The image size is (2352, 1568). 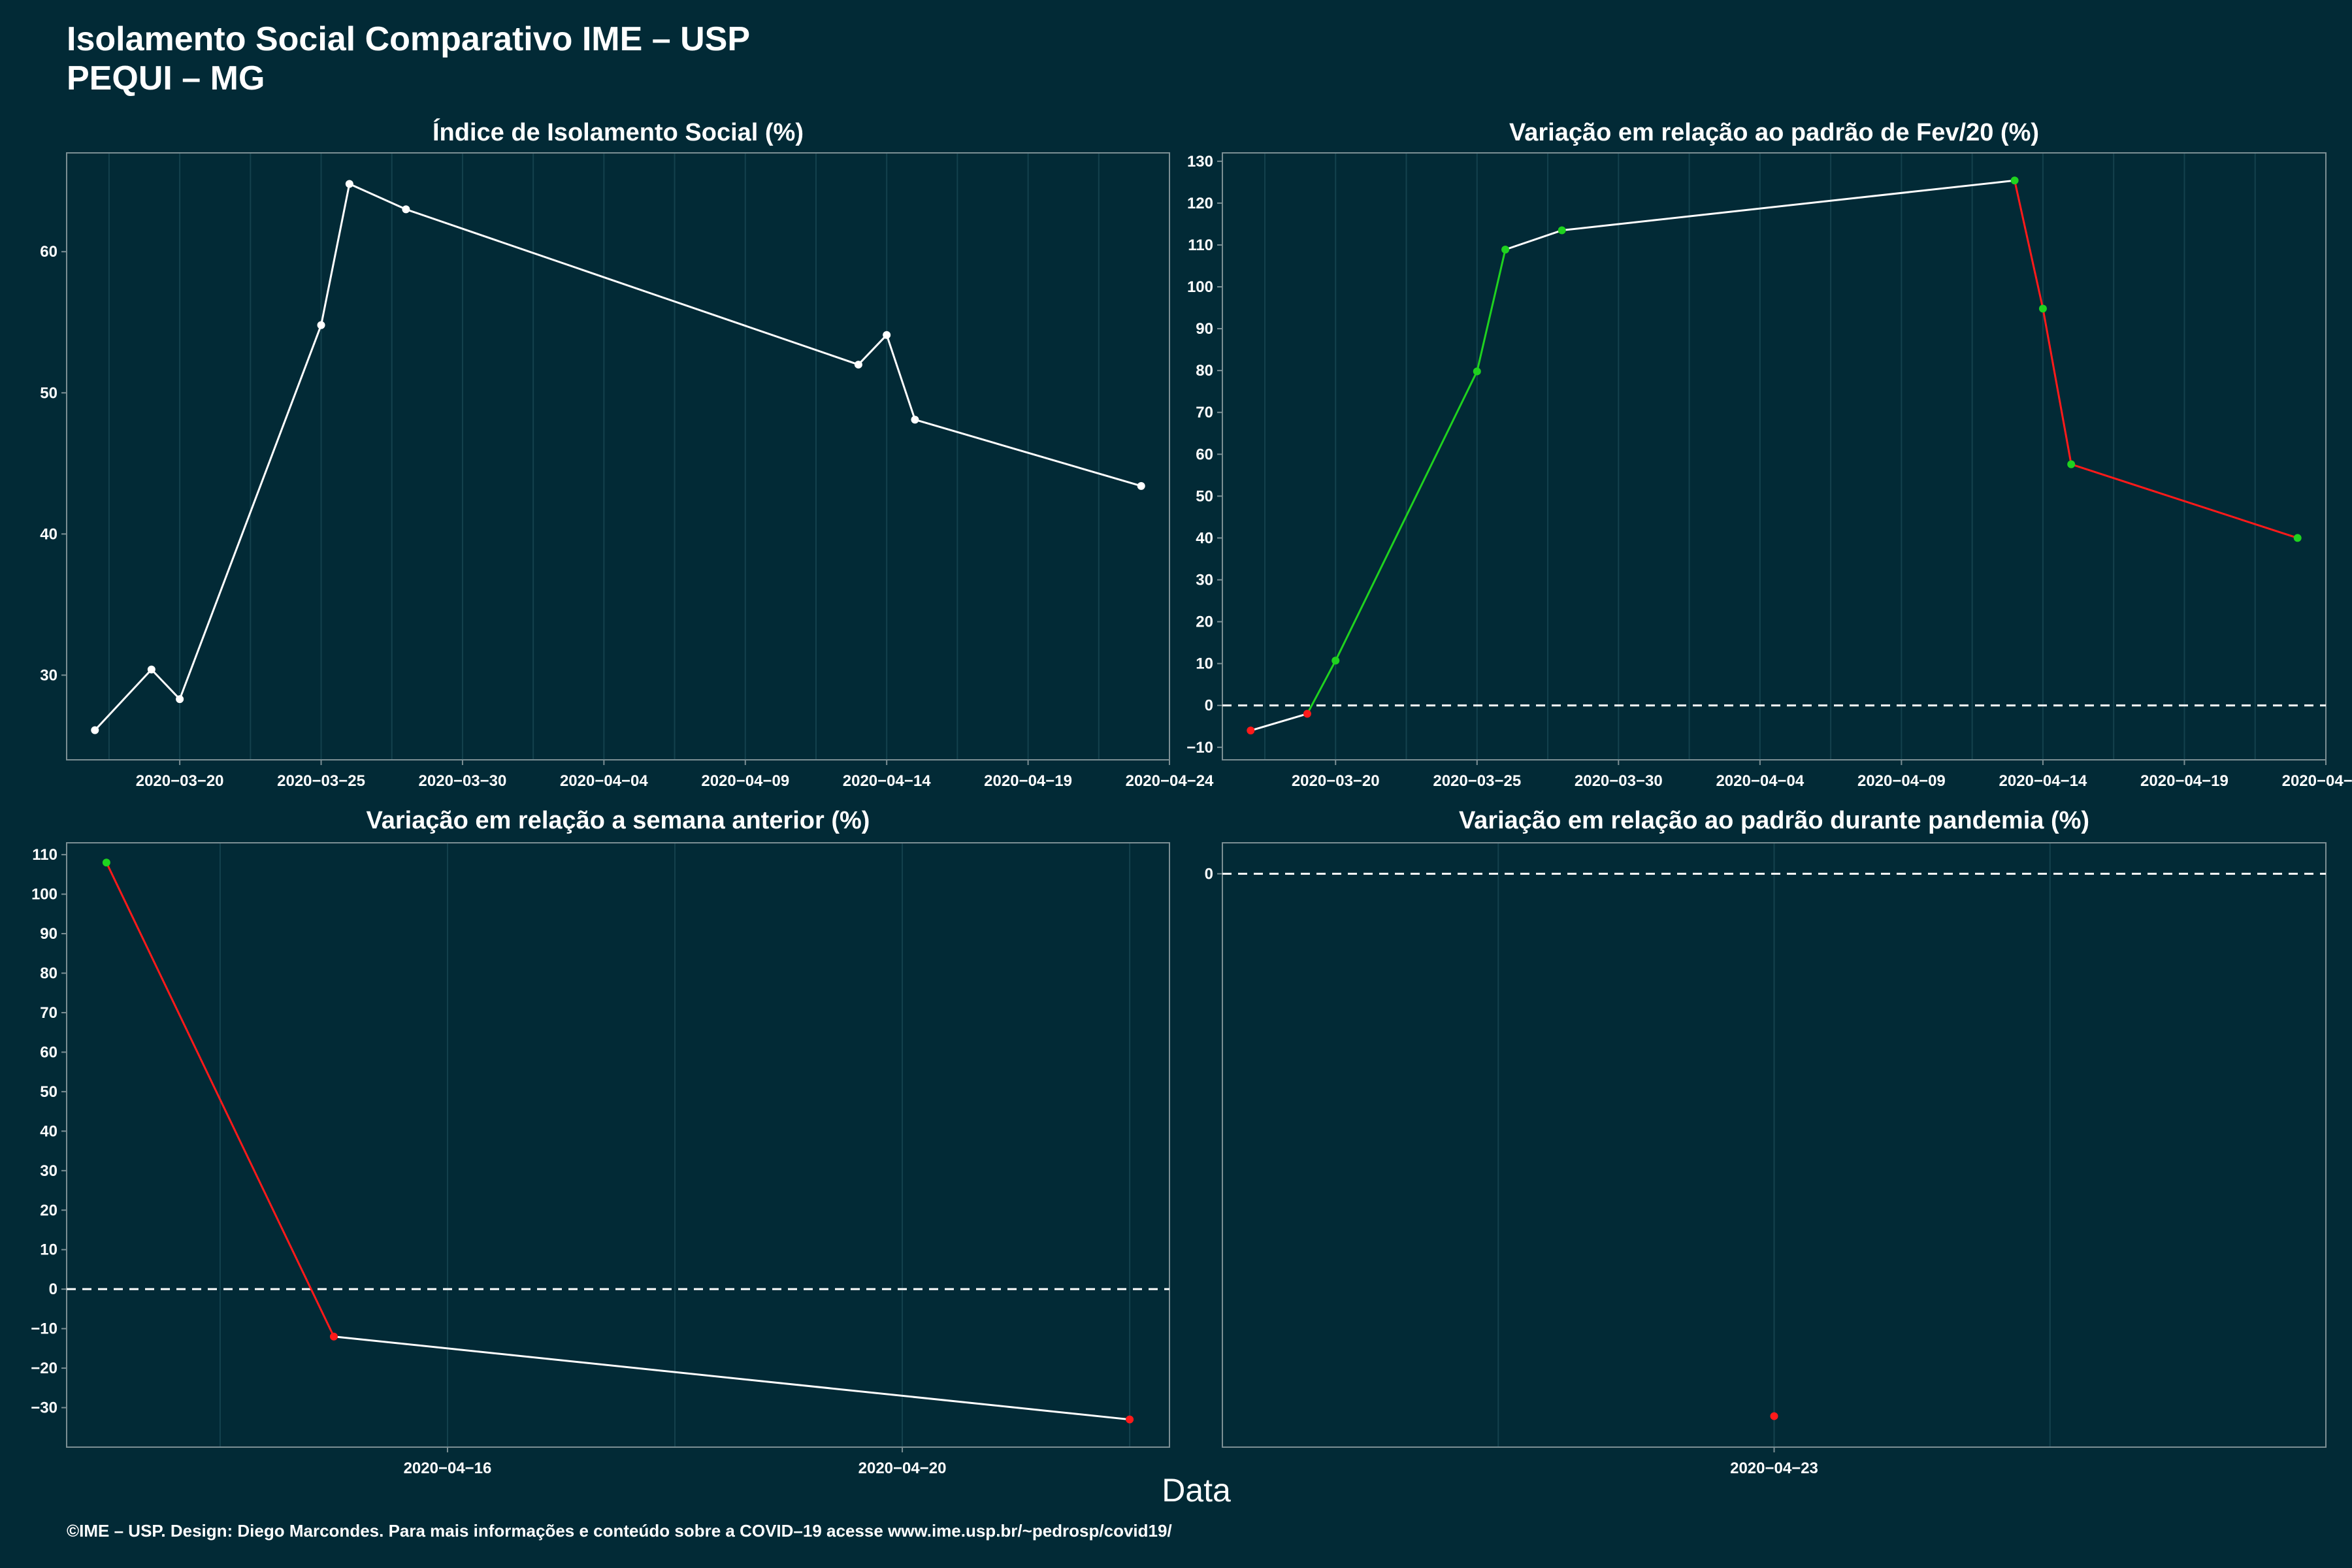 I want to click on y-tick-label: 70, so click(x=48, y=1013).